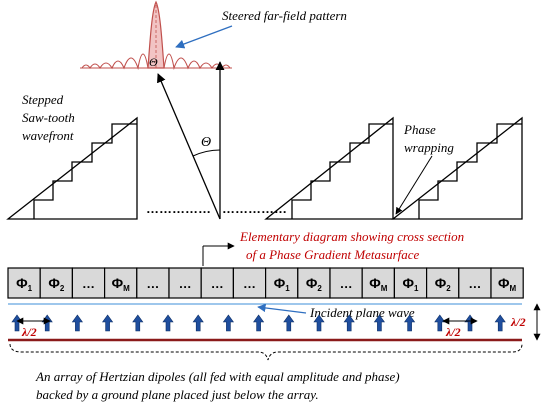 The width and height of the screenshot is (550, 407). I want to click on stepped-label-line3: wavefront, so click(48, 135).